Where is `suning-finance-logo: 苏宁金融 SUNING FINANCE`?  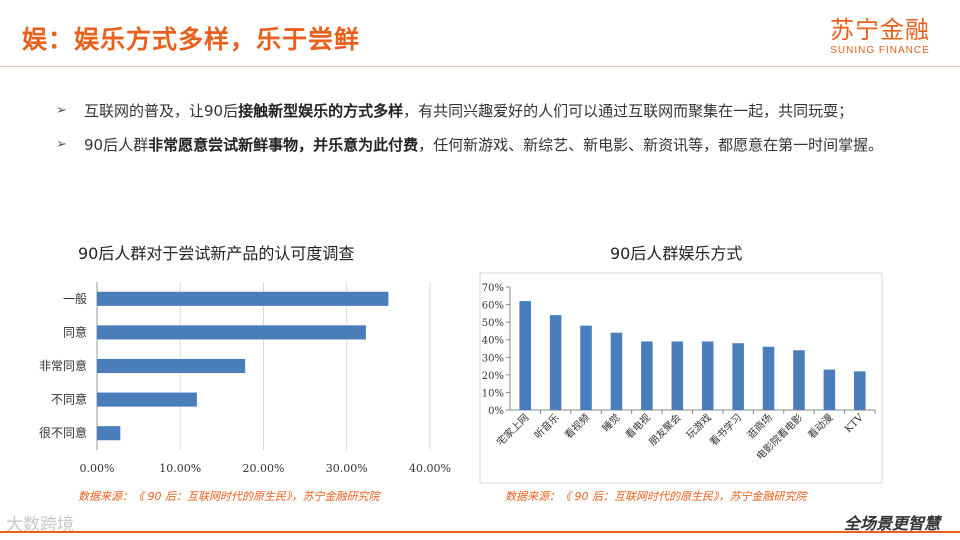 suning-finance-logo: 苏宁金融 SUNING FINANCE is located at coordinates (880, 33).